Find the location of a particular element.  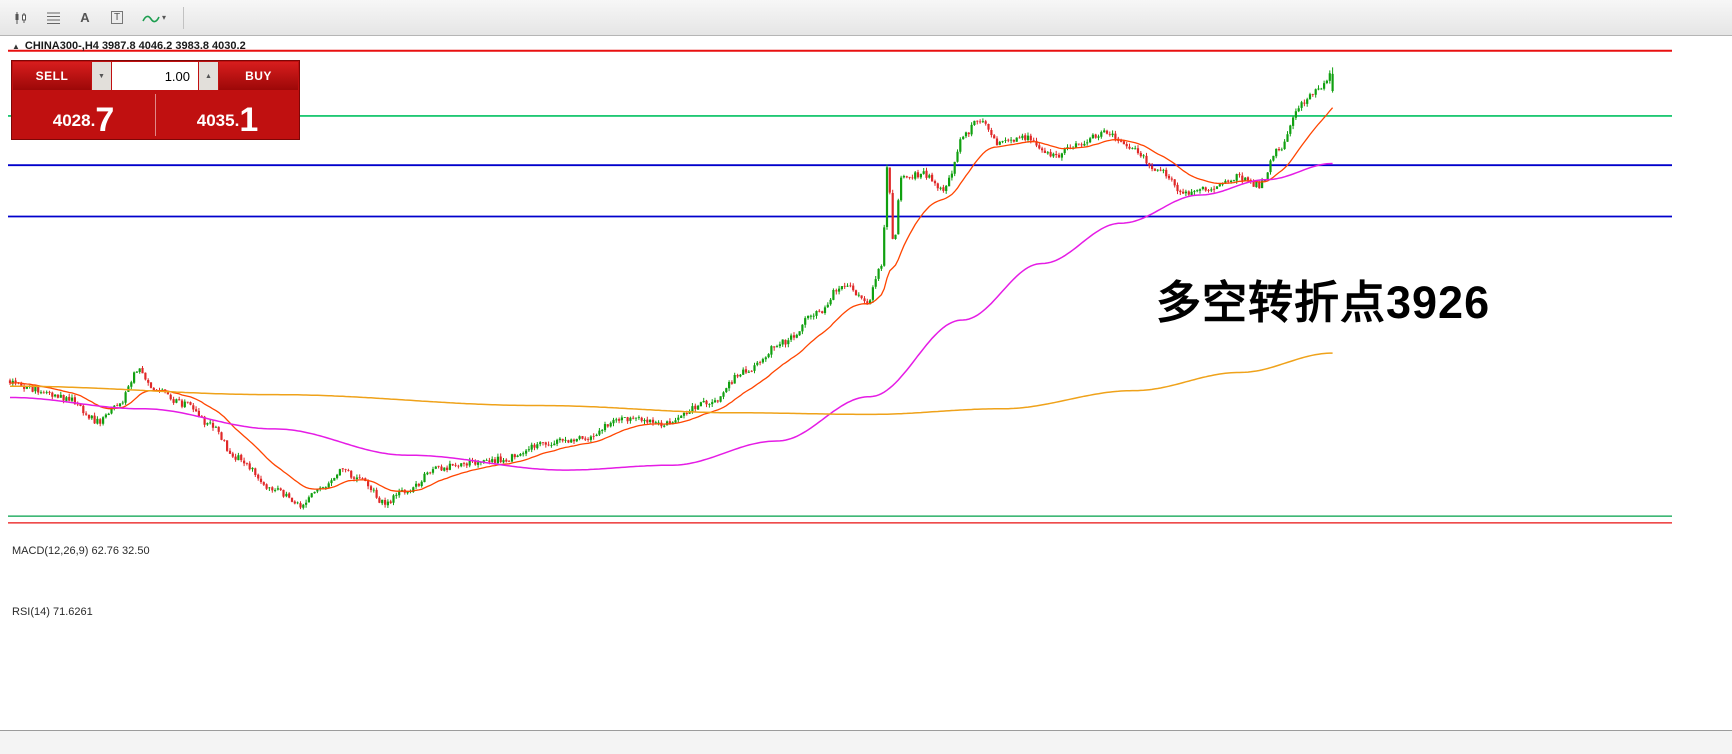

text-label-icon: T is located at coordinates (117, 18).